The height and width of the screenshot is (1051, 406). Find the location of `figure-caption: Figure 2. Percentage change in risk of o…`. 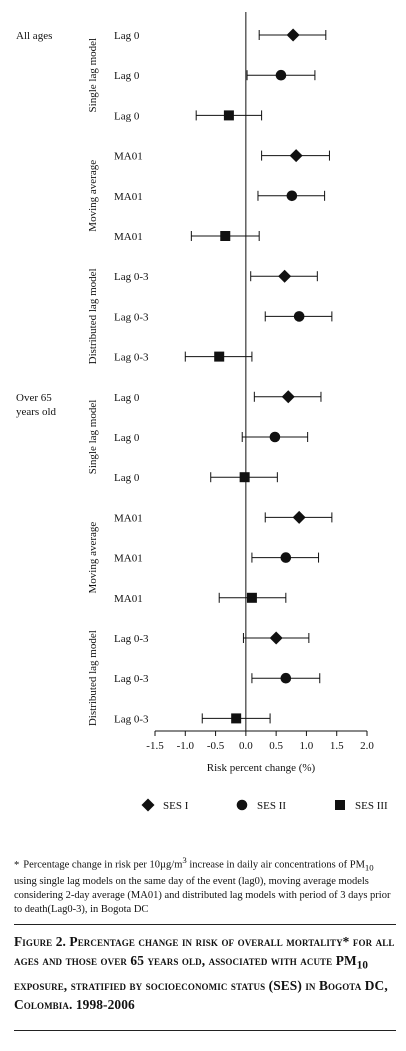

figure-caption: Figure 2. Percentage change in risk of o… is located at coordinates (205, 973).